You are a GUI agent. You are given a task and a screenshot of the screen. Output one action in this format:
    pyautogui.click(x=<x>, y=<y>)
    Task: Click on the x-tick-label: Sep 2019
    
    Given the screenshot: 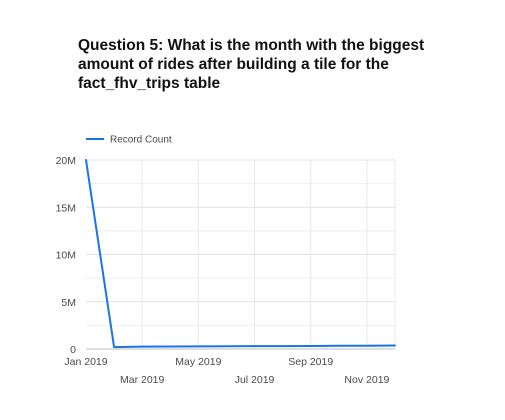 What is the action you would take?
    pyautogui.click(x=310, y=362)
    